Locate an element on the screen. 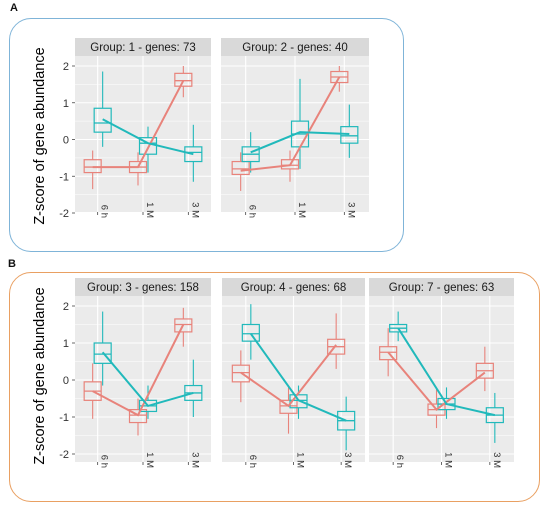 The width and height of the screenshot is (550, 508). facet-1: Group: 1 - genes: 73 -2 -1 0 1 2 6 h 1 M 3 M is located at coordinates (135, 129).